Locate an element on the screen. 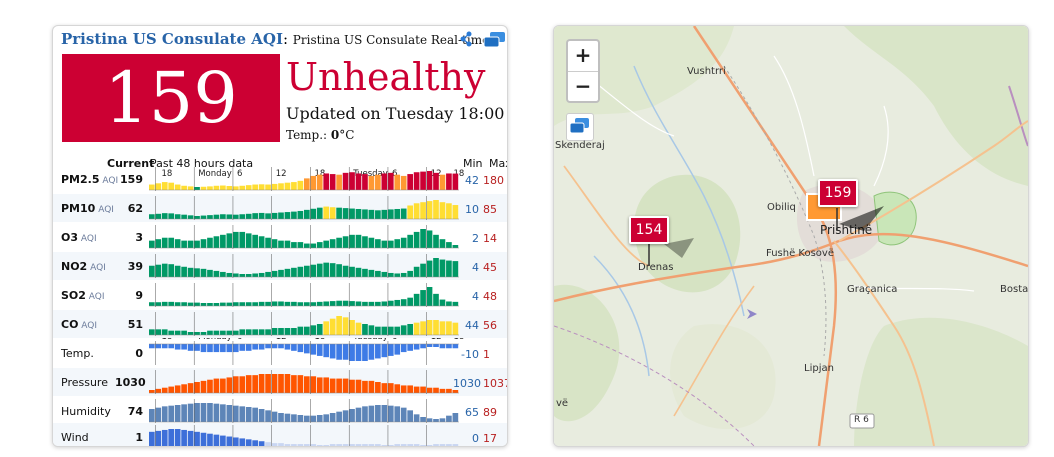  layers-button is located at coordinates (580, 127).